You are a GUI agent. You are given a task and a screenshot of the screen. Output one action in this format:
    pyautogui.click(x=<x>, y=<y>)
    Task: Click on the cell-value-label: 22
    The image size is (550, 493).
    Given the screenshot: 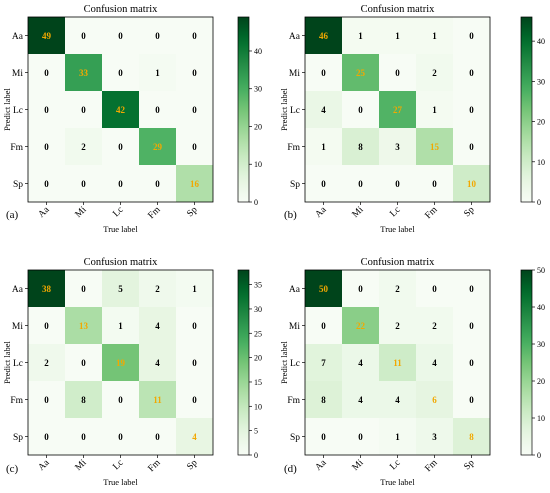 What is the action you would take?
    pyautogui.click(x=361, y=326)
    